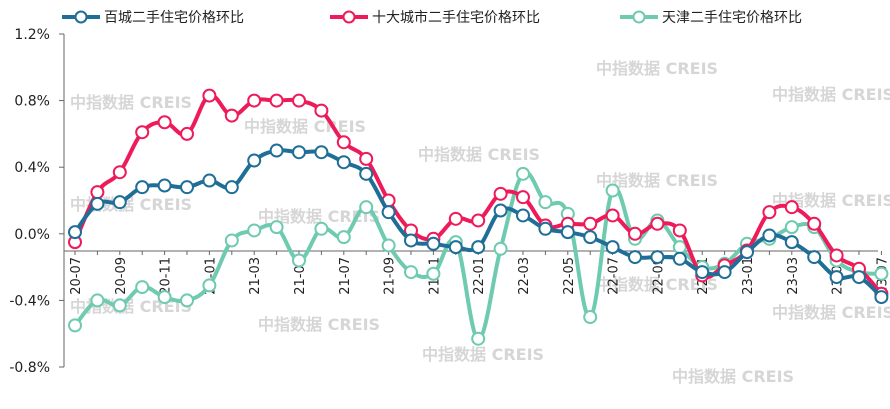 The image size is (890, 409). Describe the element at coordinates (174, 18) in the screenshot. I see `legend-label: 百城二手住宅价格环比` at that location.